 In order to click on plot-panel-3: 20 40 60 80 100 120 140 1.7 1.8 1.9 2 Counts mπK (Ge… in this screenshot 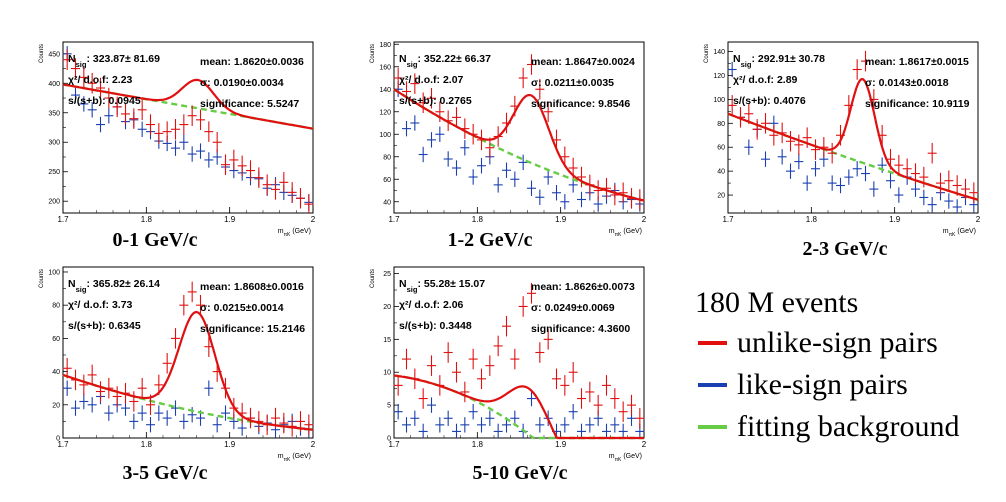, I will do `click(842, 150)`.